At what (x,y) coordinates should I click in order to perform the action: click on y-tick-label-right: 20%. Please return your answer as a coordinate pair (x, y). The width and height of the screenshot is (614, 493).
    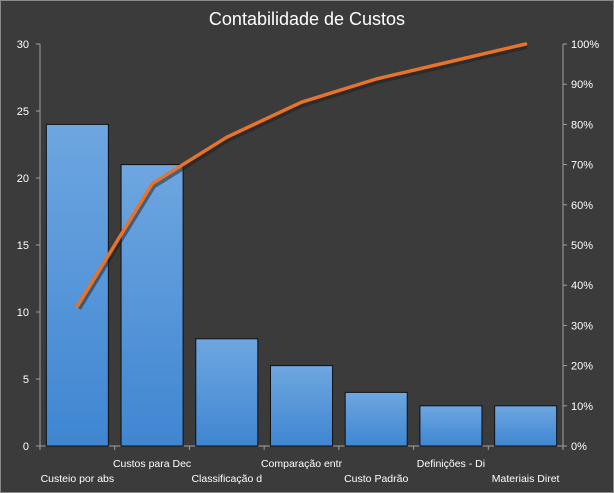
    Looking at the image, I should click on (582, 367).